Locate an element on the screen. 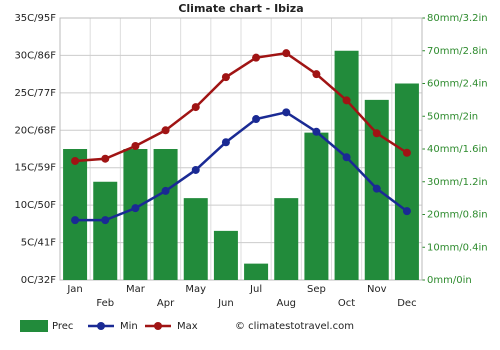 Image resolution: width=500 pixels, height=350 pixels. x-tick-label: Jul is located at coordinates (255, 289).